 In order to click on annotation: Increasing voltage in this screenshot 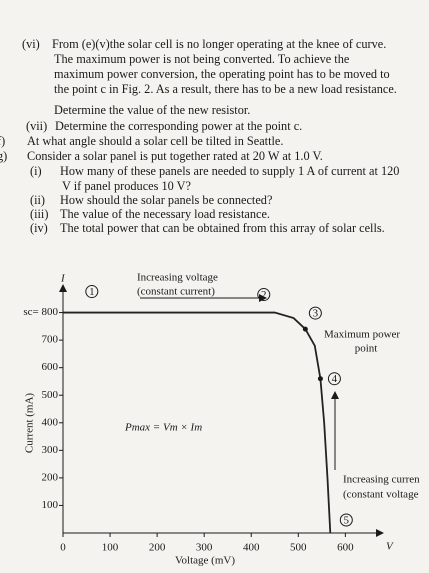, I will do `click(177, 278)`.